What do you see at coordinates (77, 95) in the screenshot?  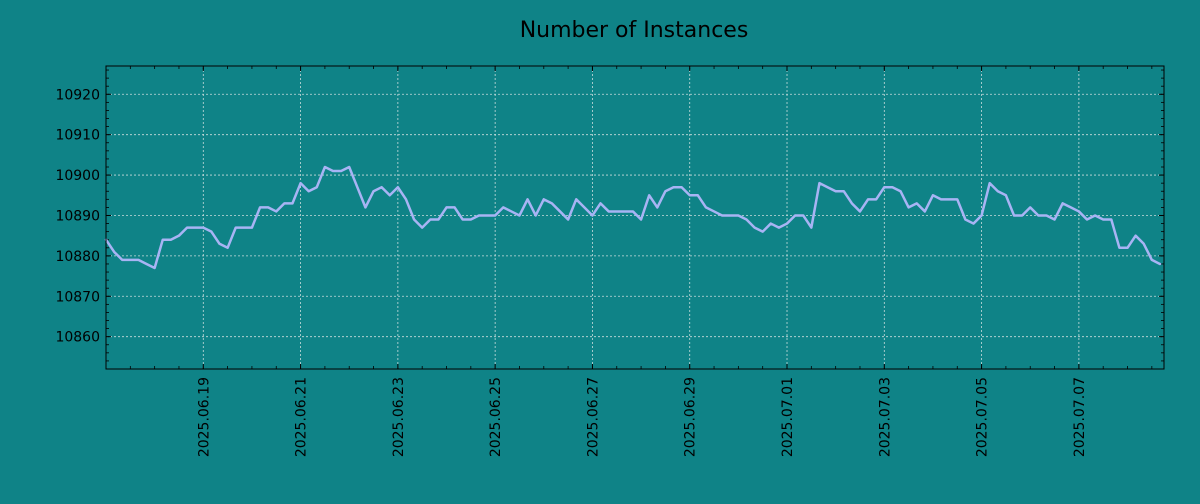 I see `y-tick-label: 10920` at bounding box center [77, 95].